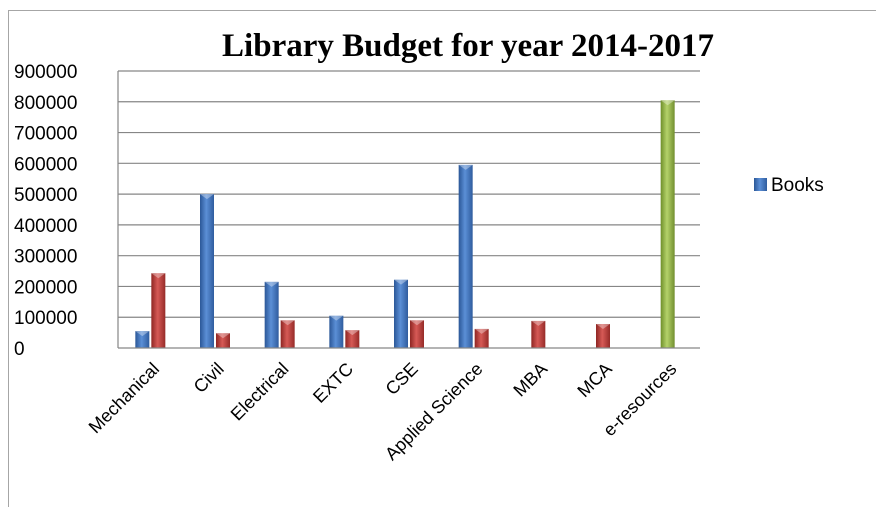 The width and height of the screenshot is (881, 509). What do you see at coordinates (333, 383) in the screenshot?
I see `x-tick-label: EXTC` at bounding box center [333, 383].